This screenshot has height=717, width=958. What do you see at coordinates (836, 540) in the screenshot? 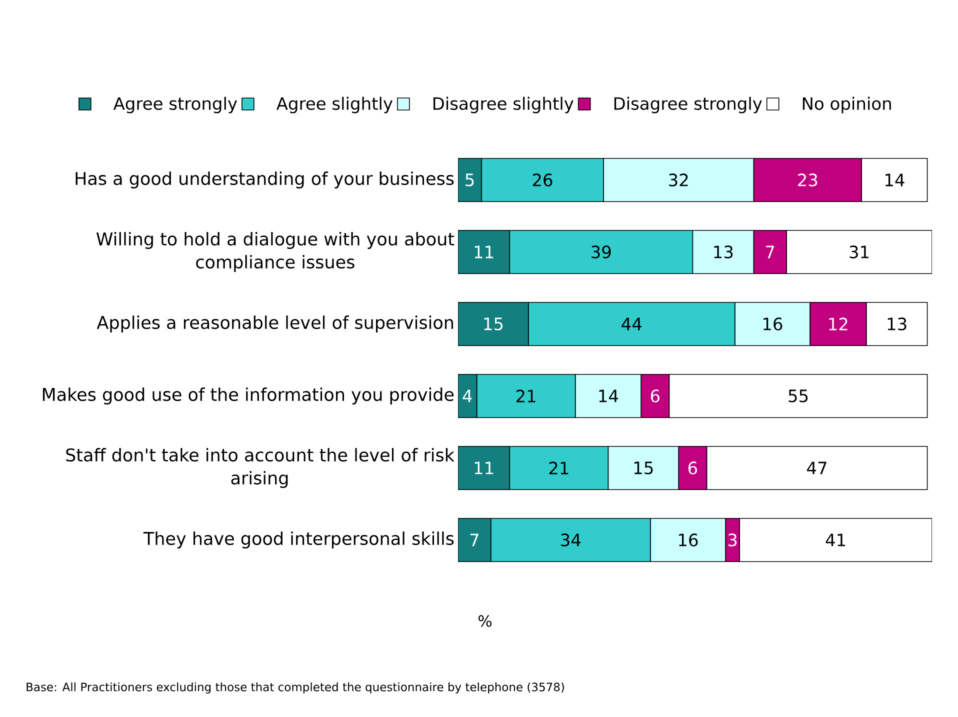
I see `data-label: 41` at bounding box center [836, 540].